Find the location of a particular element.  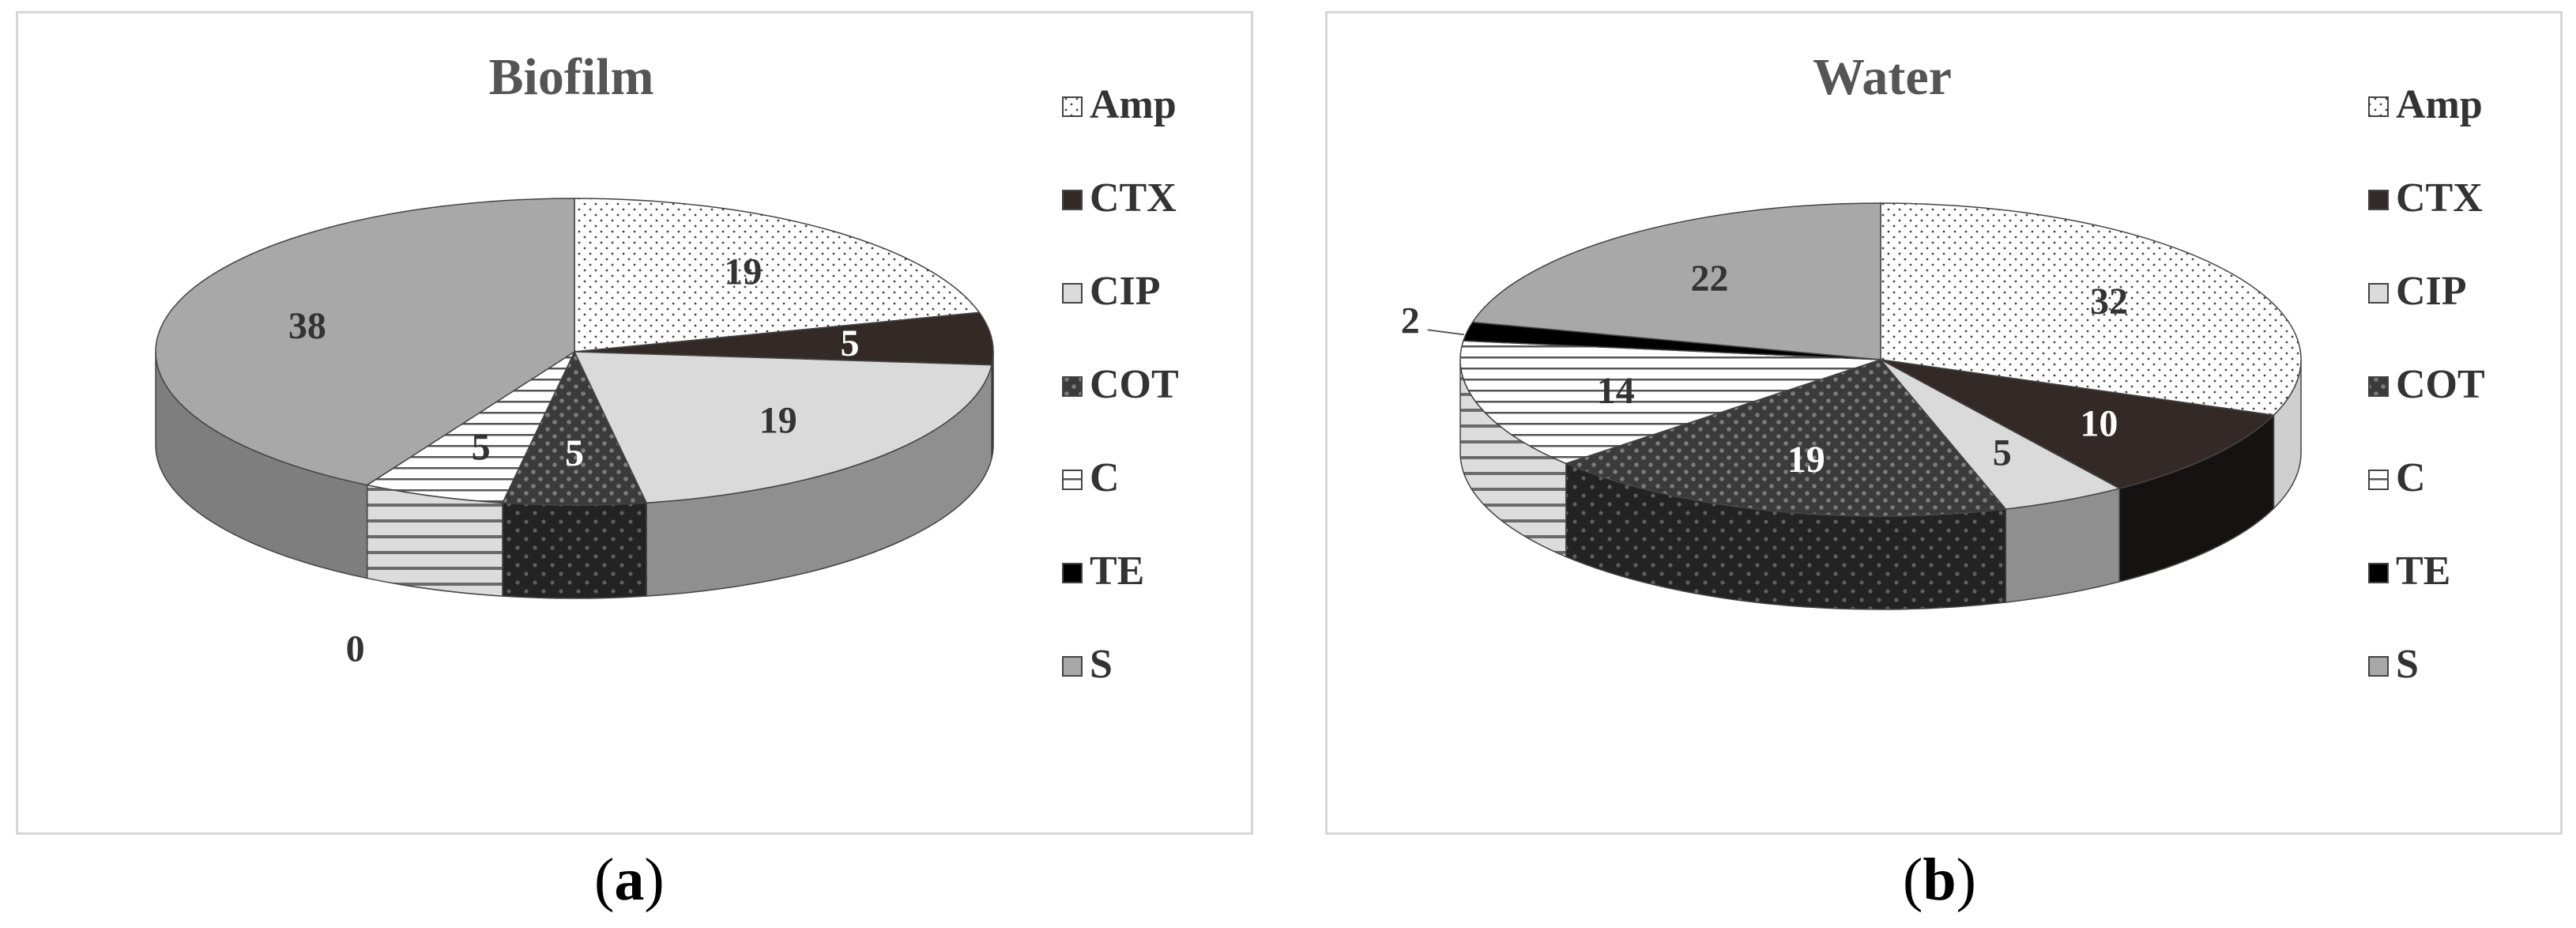

pie-side-cot is located at coordinates (574, 550).